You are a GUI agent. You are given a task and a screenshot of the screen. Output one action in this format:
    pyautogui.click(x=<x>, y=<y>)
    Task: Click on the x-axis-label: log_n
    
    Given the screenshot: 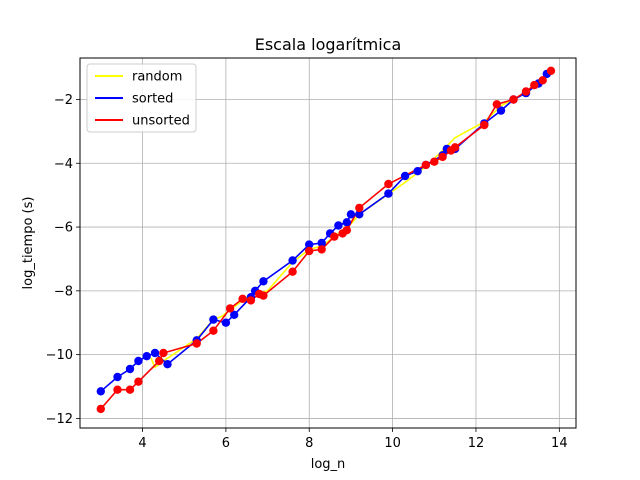 What is the action you would take?
    pyautogui.click(x=328, y=464)
    